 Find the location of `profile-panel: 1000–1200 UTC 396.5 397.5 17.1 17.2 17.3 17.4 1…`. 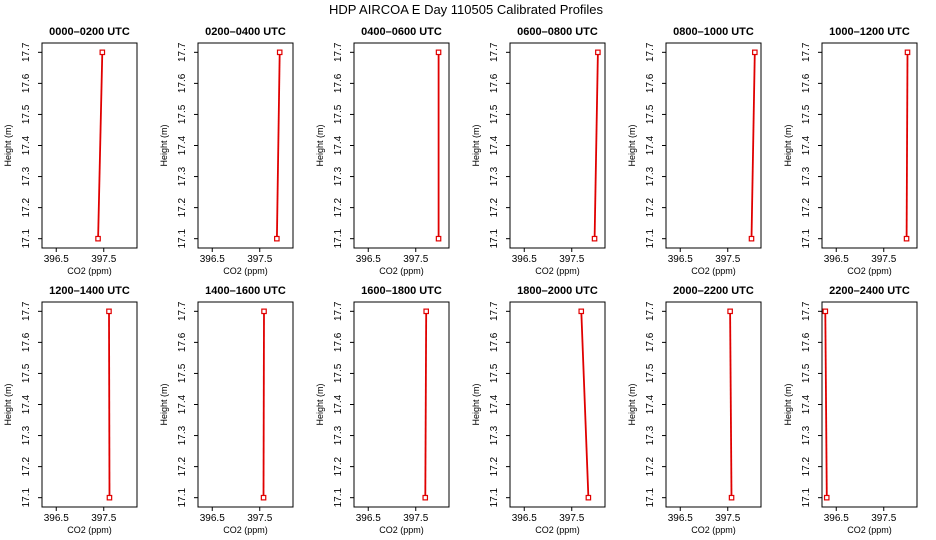

profile-panel: 1000–1200 UTC 396.5 397.5 17.1 17.2 17.3 17.4 1… is located at coordinates (850, 151).